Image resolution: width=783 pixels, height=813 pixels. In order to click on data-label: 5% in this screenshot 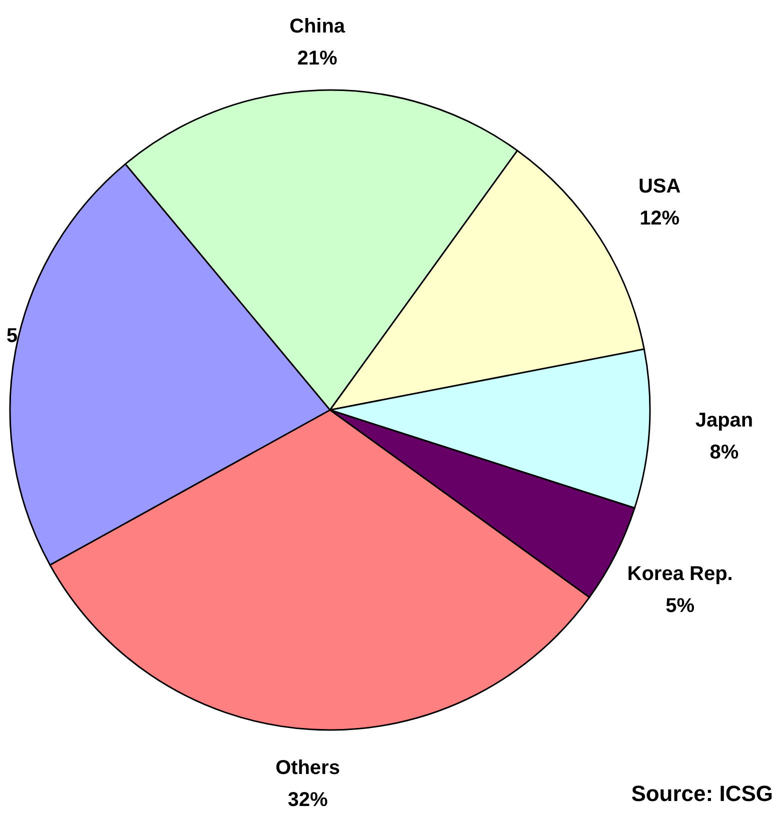, I will do `click(680, 606)`.